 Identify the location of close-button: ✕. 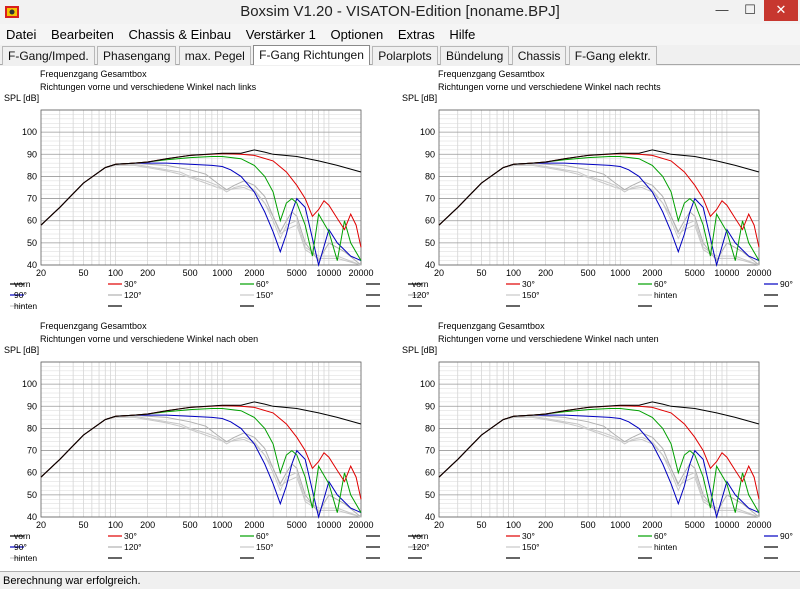
(781, 10).